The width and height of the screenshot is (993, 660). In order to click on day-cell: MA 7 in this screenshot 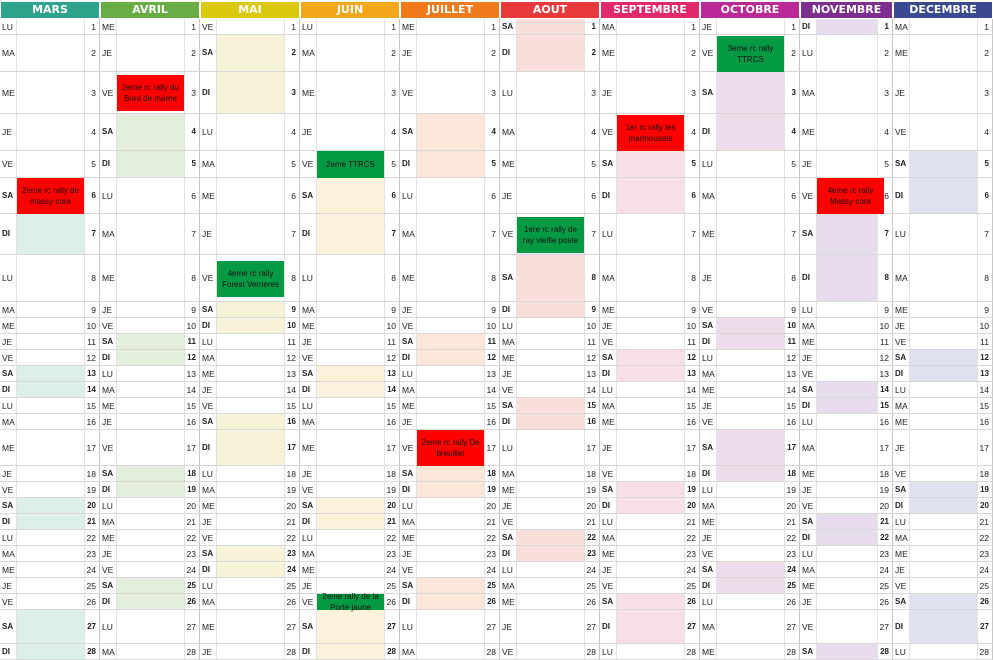, I will do `click(150, 234)`.